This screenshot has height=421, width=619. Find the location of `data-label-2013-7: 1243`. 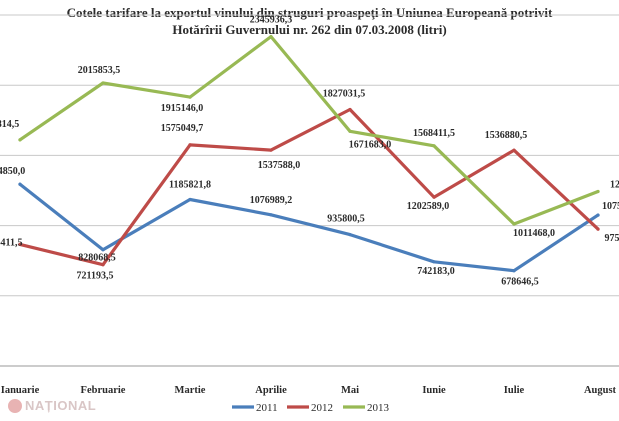

data-label-2013-7: 1243 is located at coordinates (614, 184).